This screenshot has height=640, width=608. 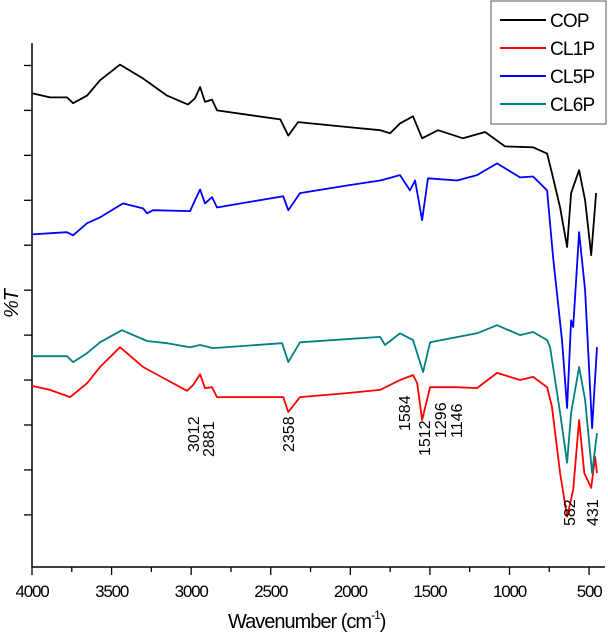 What do you see at coordinates (441, 420) in the screenshot?
I see `annotation-1296: 1296` at bounding box center [441, 420].